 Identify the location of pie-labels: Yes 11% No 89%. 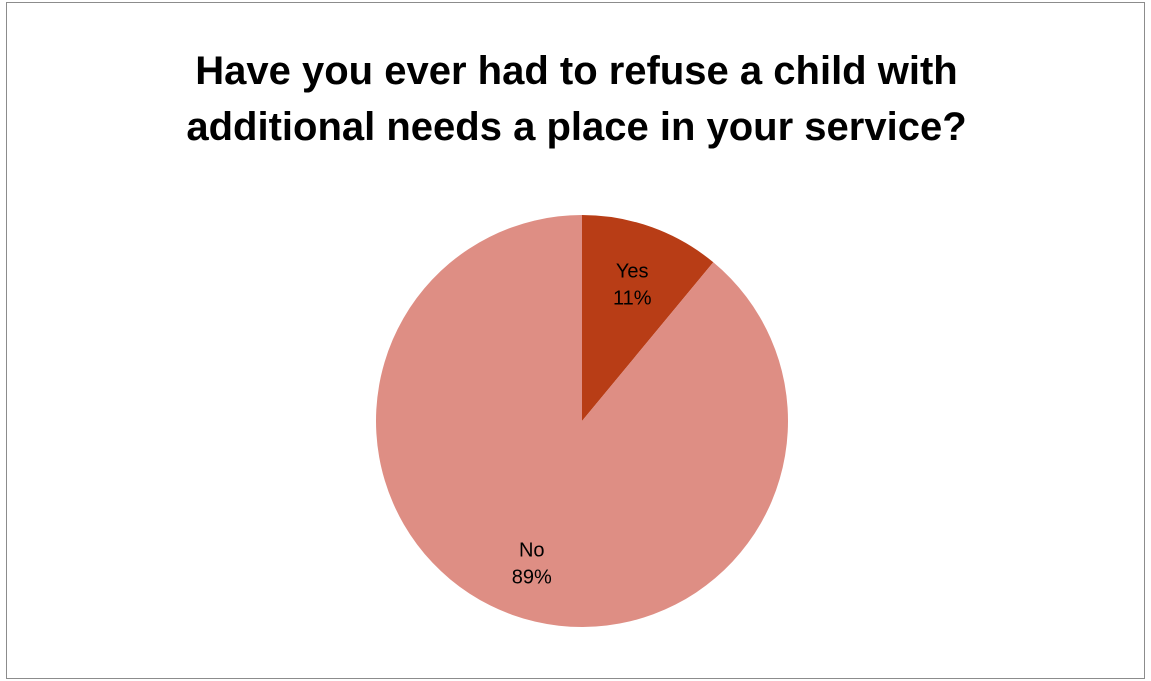
(582, 424).